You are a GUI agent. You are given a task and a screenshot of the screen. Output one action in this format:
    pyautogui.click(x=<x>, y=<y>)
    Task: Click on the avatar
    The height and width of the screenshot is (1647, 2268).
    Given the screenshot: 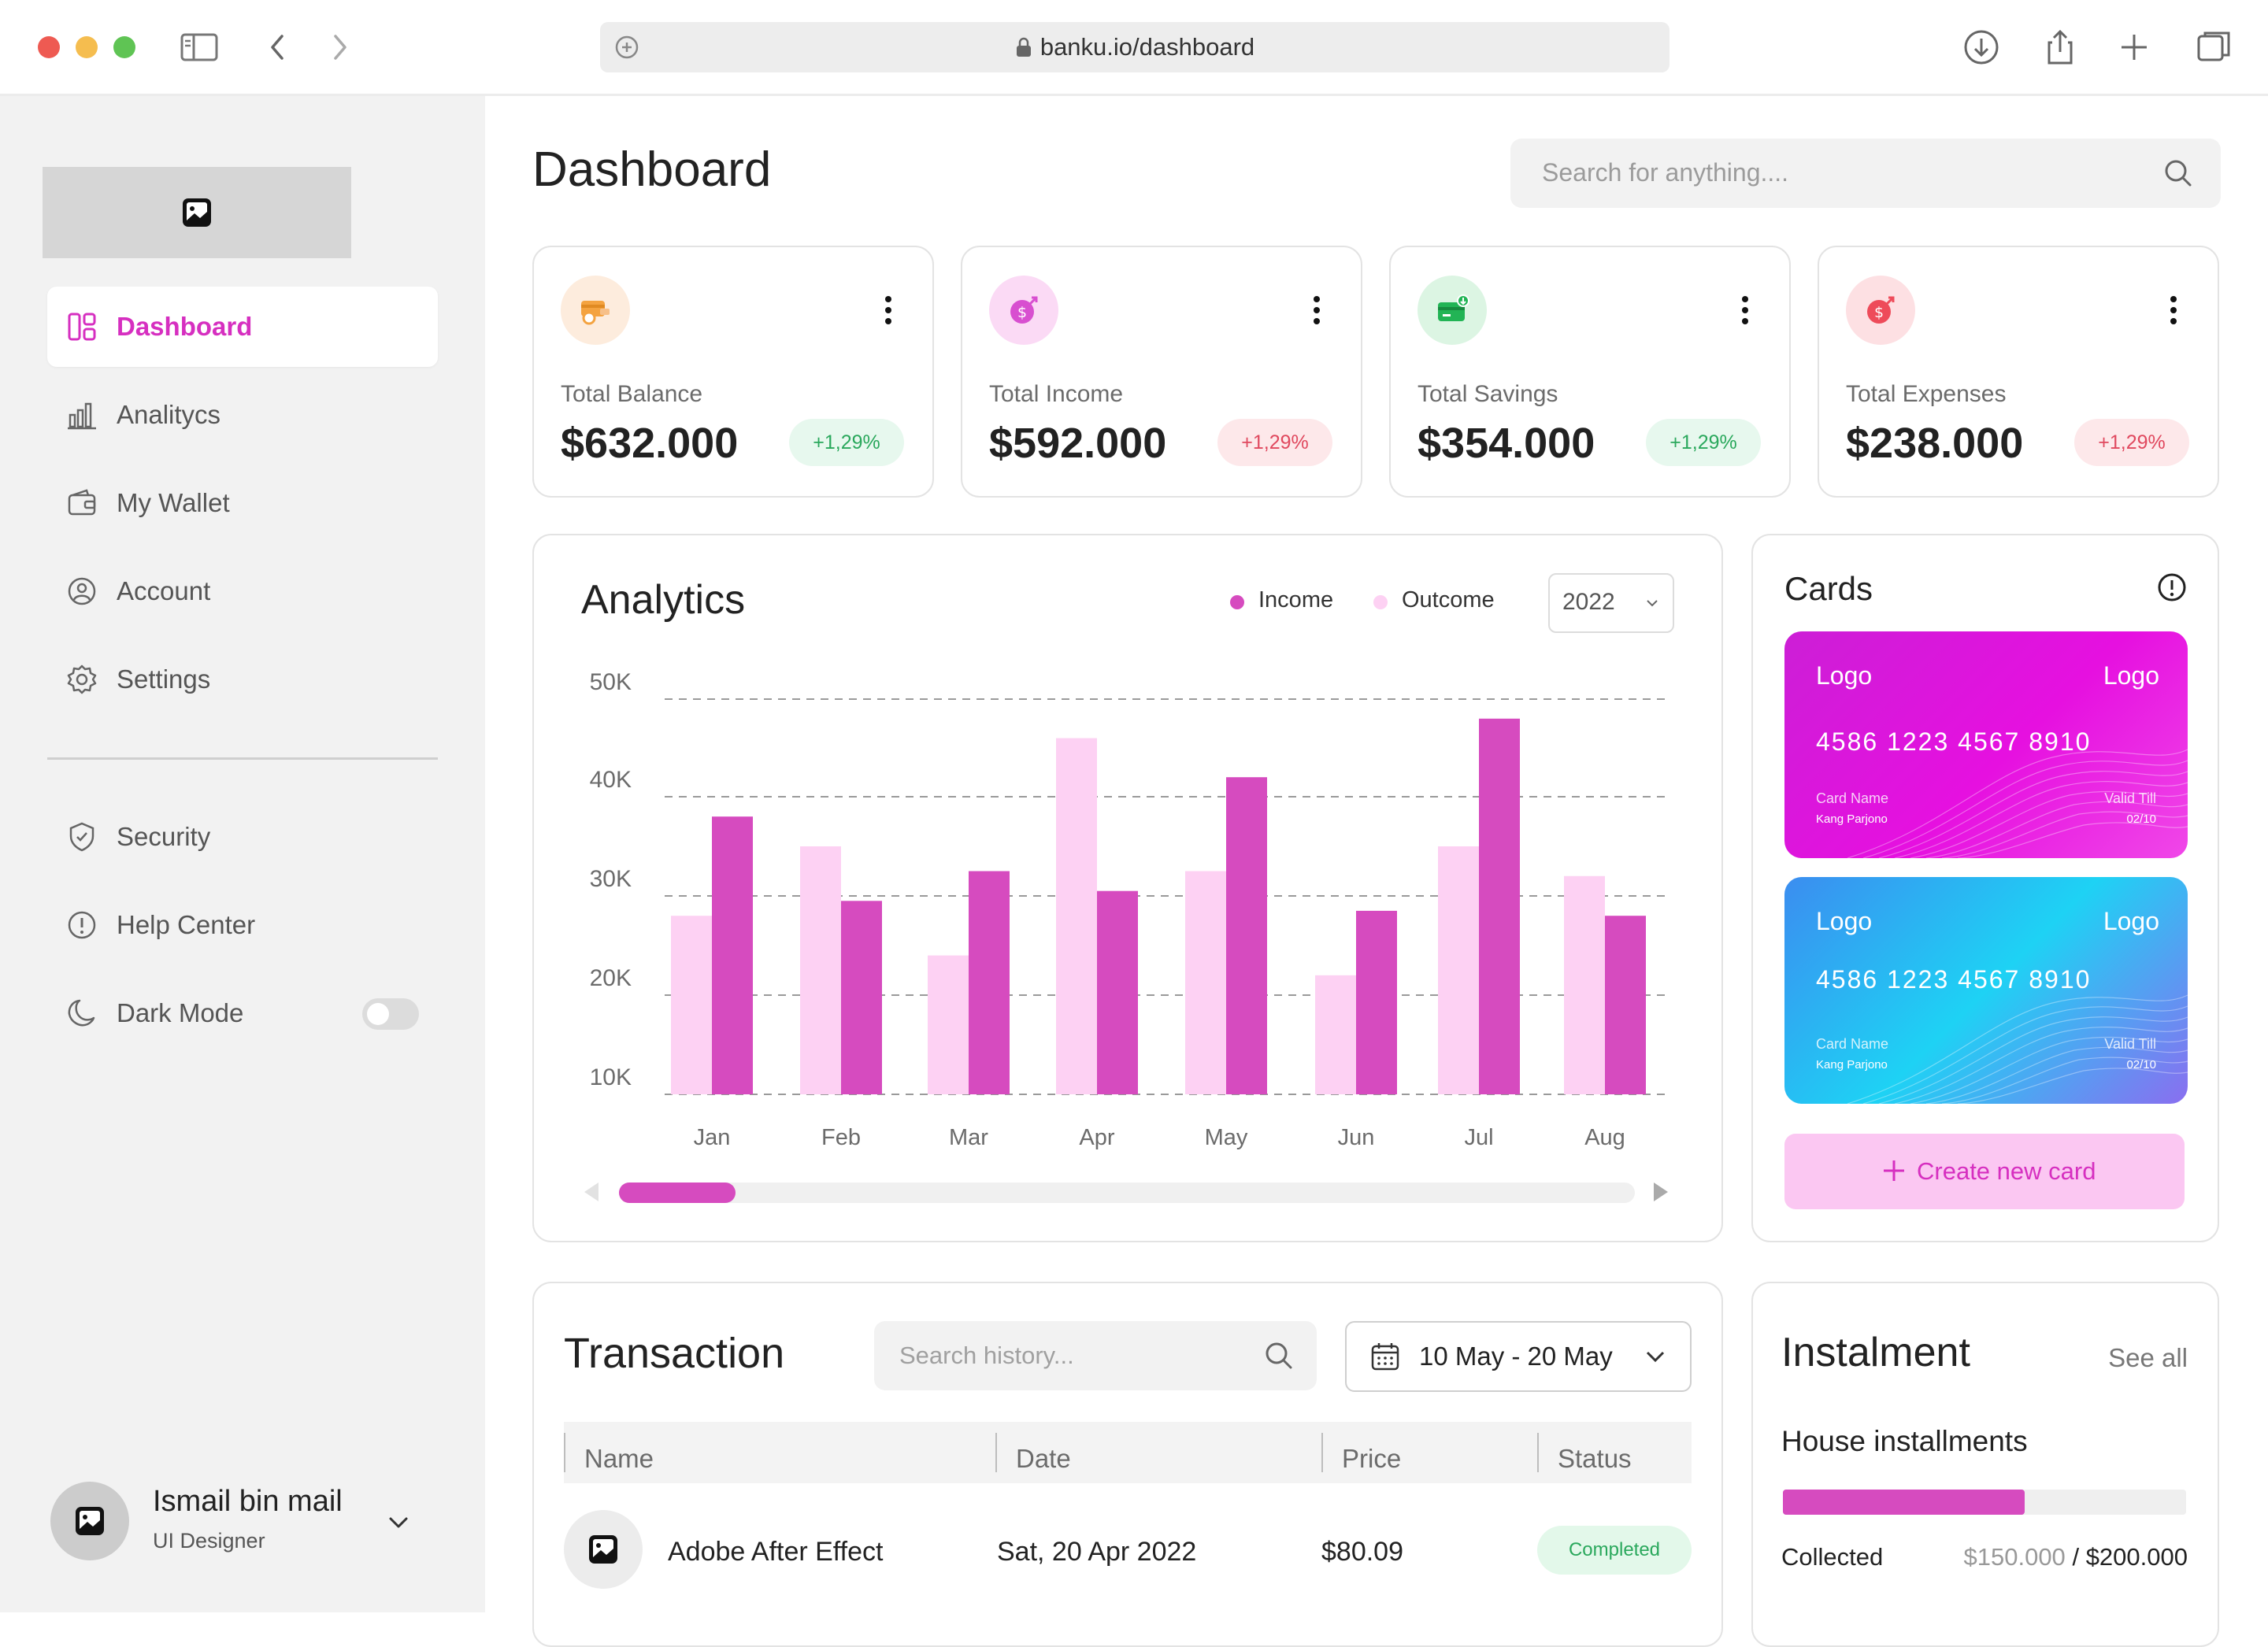 What is the action you would take?
    pyautogui.click(x=89, y=1521)
    